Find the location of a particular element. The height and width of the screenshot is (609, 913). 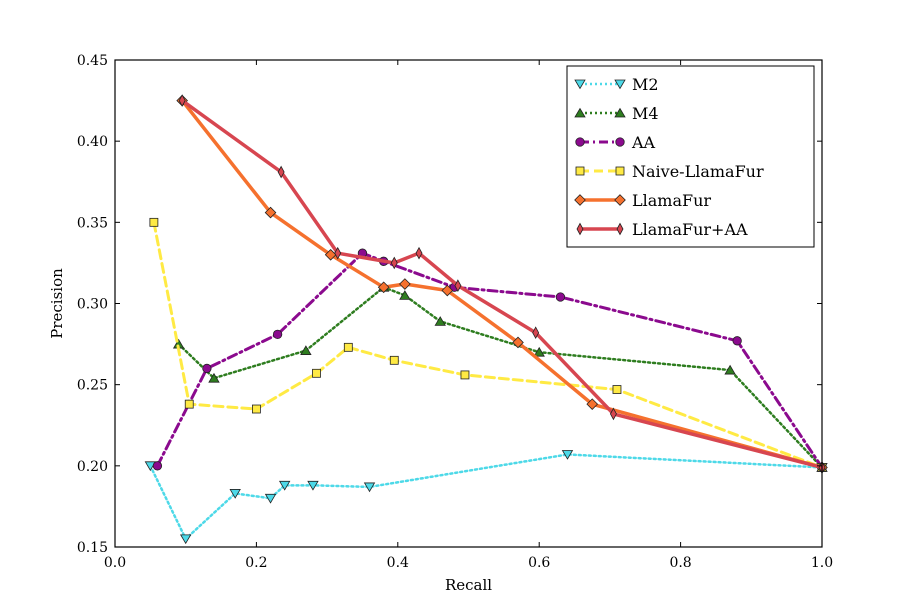

x-tick-label: 0.8 is located at coordinates (680, 563).